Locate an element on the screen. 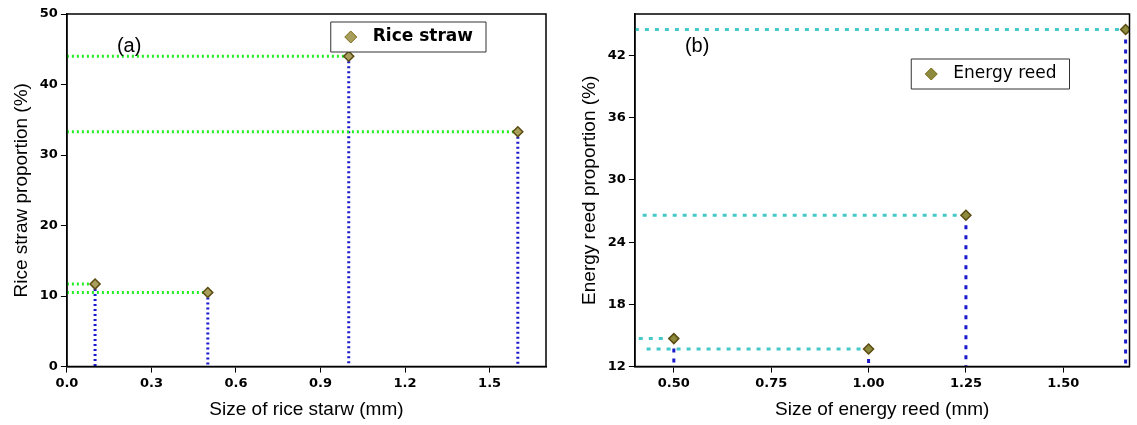 This screenshot has height=425, width=1137. y-axis-title: Rice straw proportion (%) is located at coordinates (20, 190).